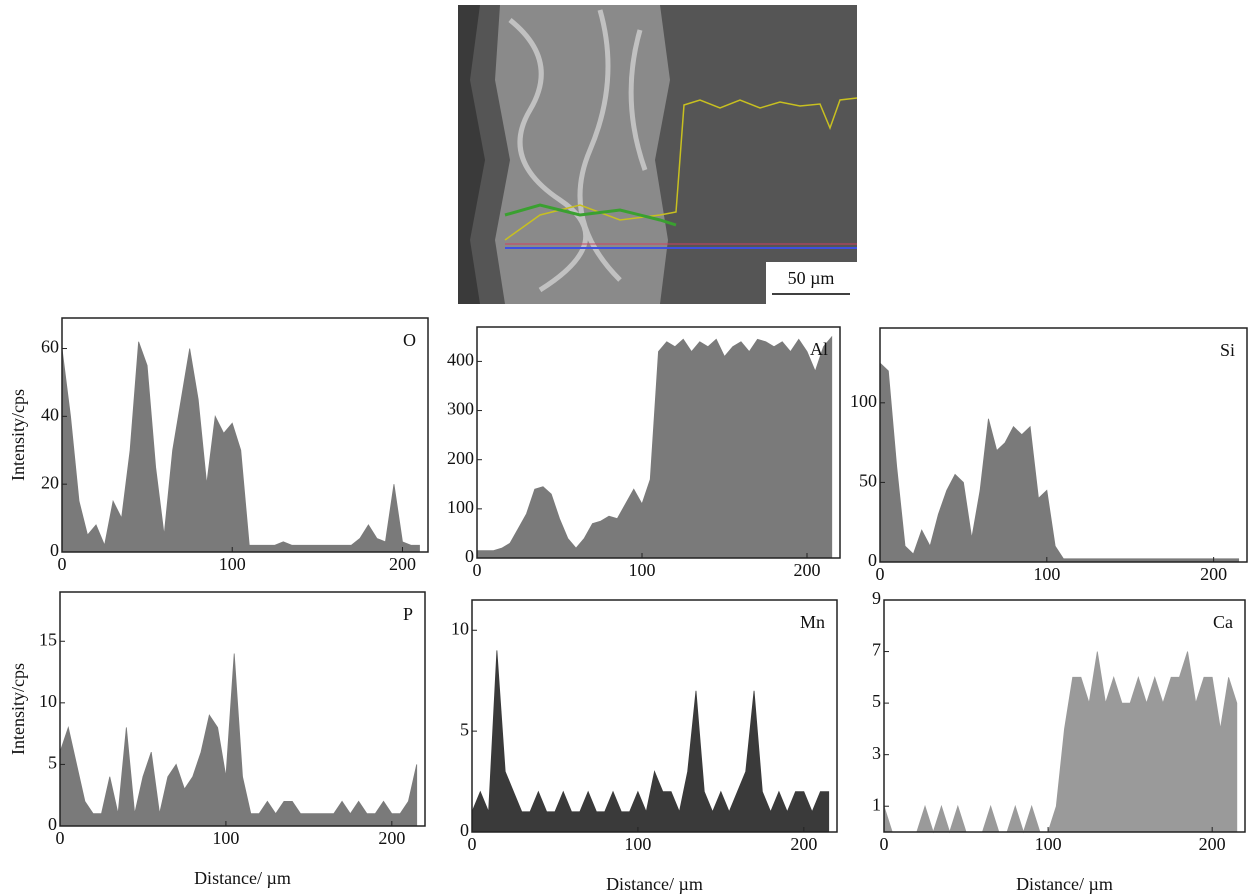  Describe the element at coordinates (460, 360) in the screenshot. I see `y-tick-label: 400` at that location.